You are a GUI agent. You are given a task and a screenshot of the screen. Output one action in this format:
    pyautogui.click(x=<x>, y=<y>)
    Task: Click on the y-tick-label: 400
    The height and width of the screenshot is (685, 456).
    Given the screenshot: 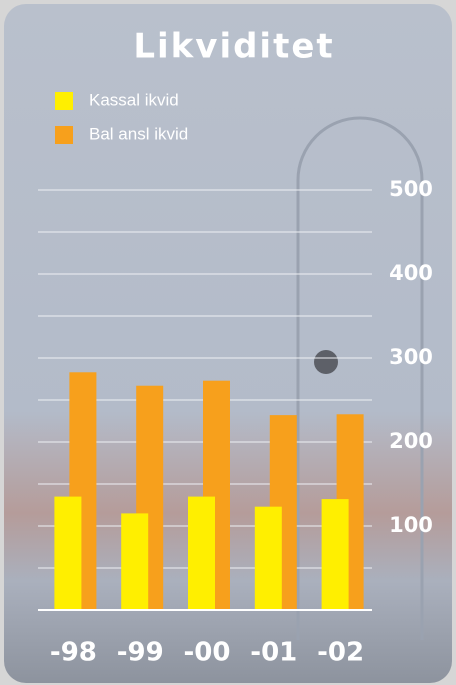 What is the action you would take?
    pyautogui.click(x=411, y=273)
    